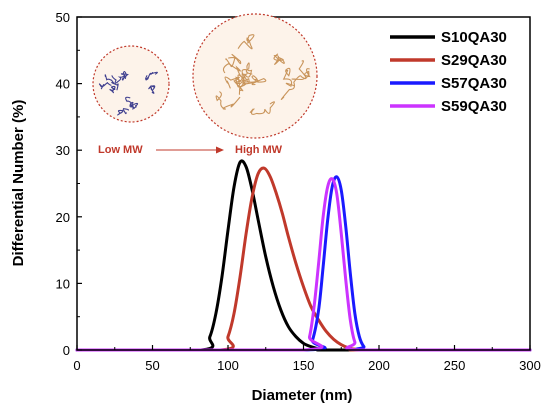  I want to click on y-tick-label: 30, so click(63, 150).